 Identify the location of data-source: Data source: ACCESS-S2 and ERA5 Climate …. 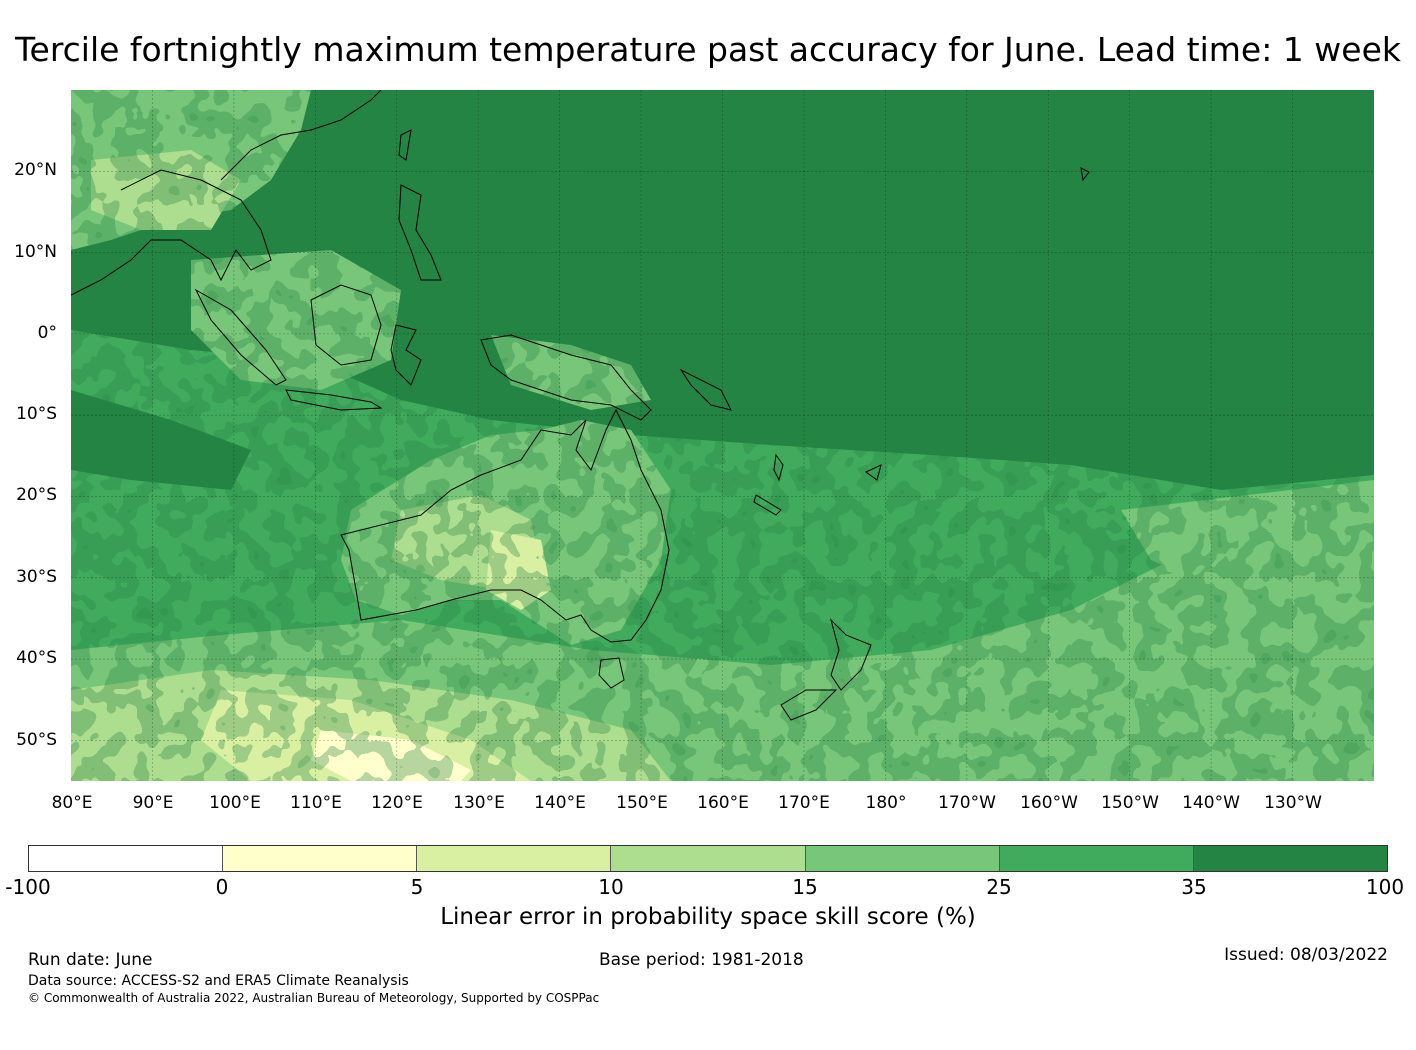
(218, 981).